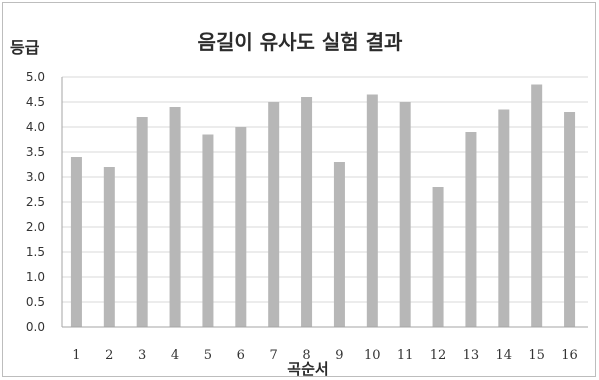 The width and height of the screenshot is (599, 380). Describe the element at coordinates (536, 355) in the screenshot. I see `x-tick-label: 15` at that location.